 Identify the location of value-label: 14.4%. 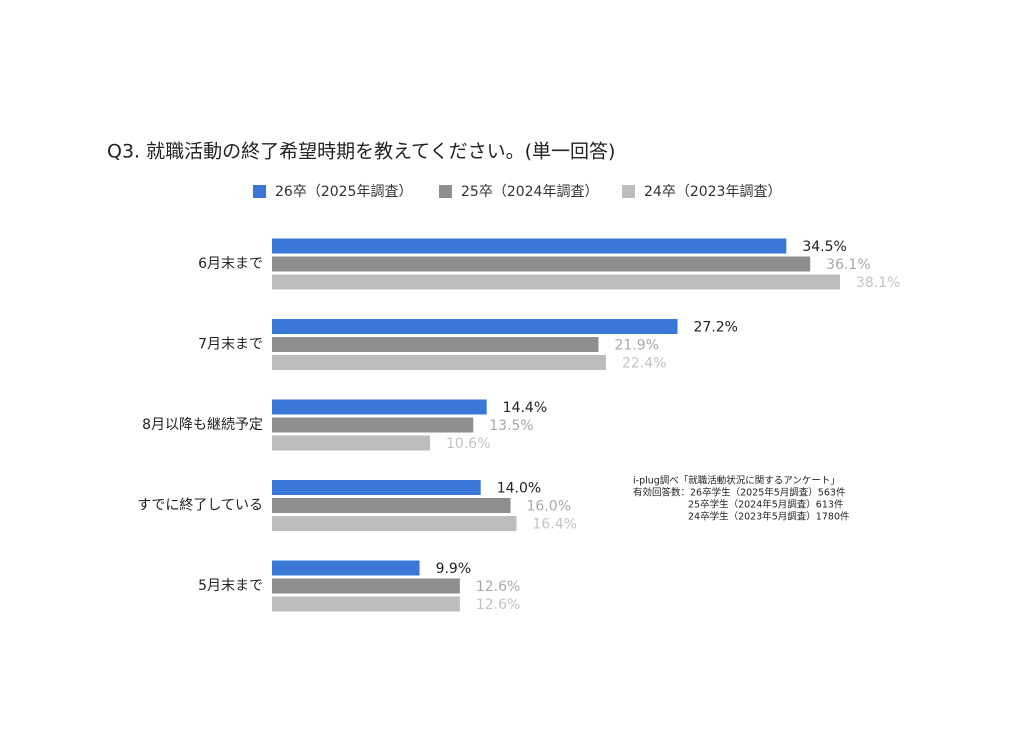
(525, 408).